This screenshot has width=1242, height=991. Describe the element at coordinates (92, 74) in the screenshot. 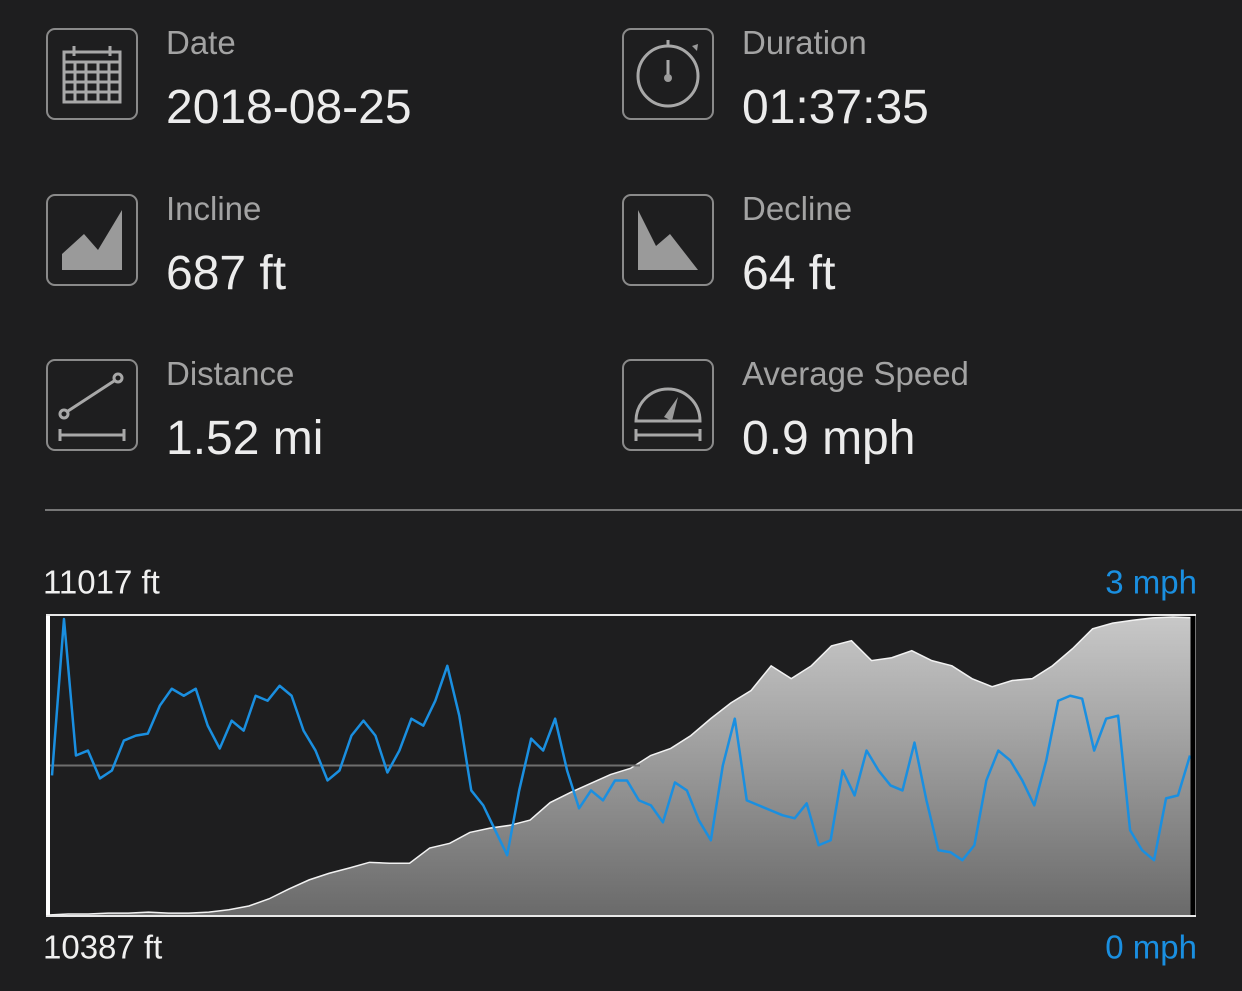

I see `calendar-icon` at that location.